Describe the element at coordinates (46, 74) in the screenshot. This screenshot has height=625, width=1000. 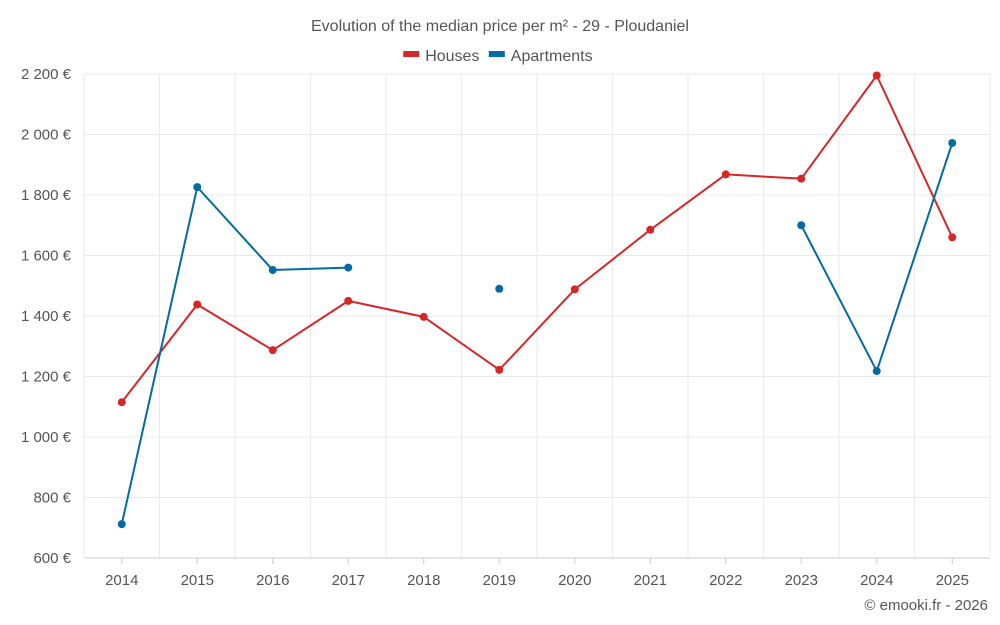
I see `y-tick-label: 2 200 €` at that location.